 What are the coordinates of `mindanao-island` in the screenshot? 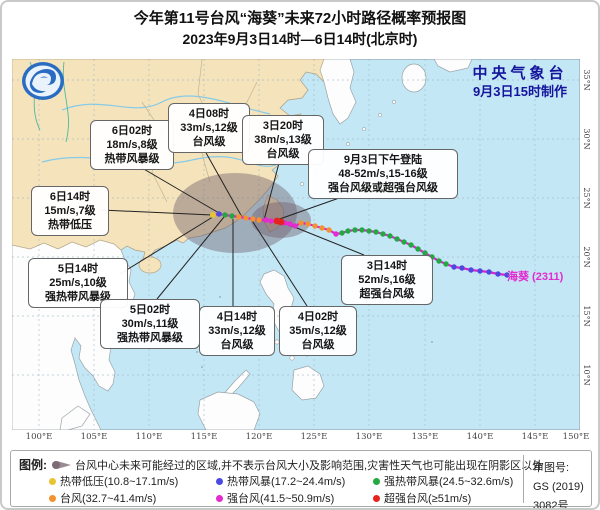 It's located at (308, 383).